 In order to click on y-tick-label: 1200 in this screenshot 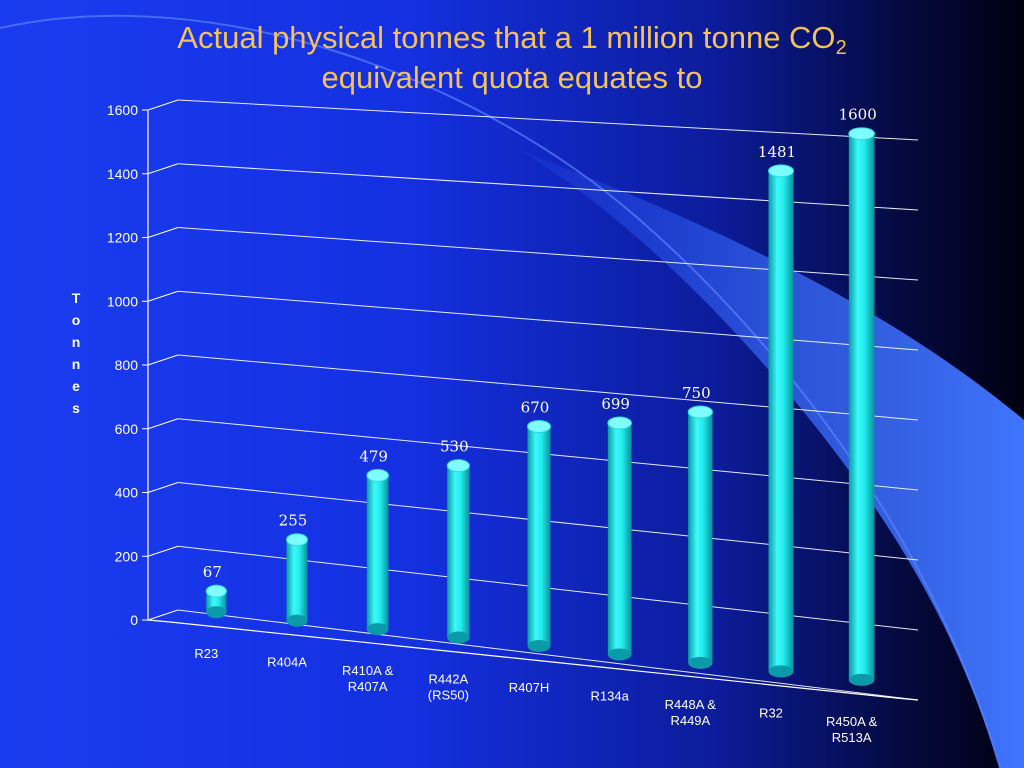, I will do `click(122, 238)`.